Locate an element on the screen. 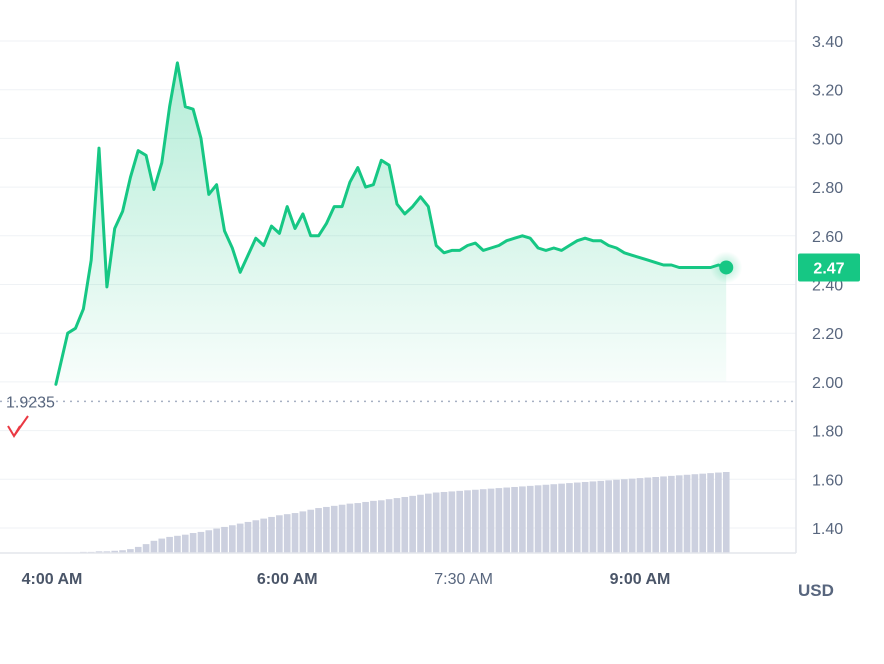  y-tick-label: 3.00 is located at coordinates (827, 139).